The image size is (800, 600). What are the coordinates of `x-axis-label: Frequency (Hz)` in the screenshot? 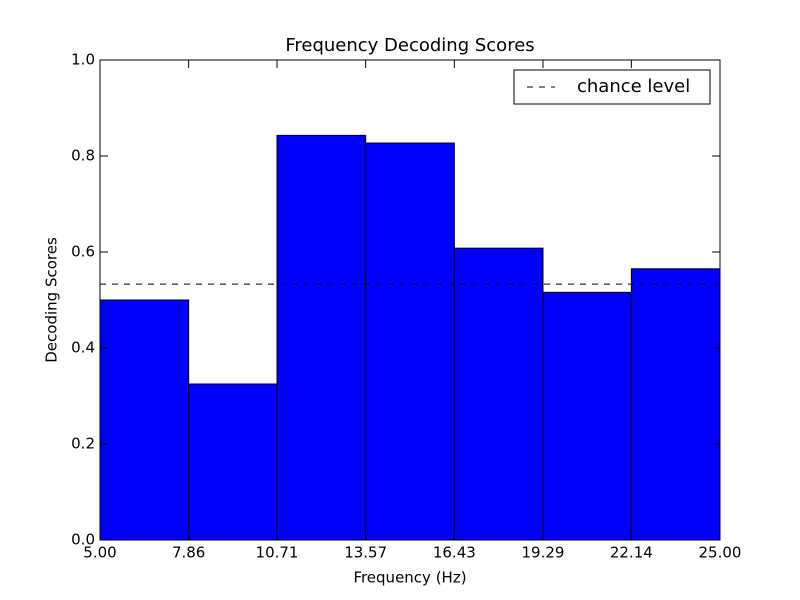 It's located at (409, 578).